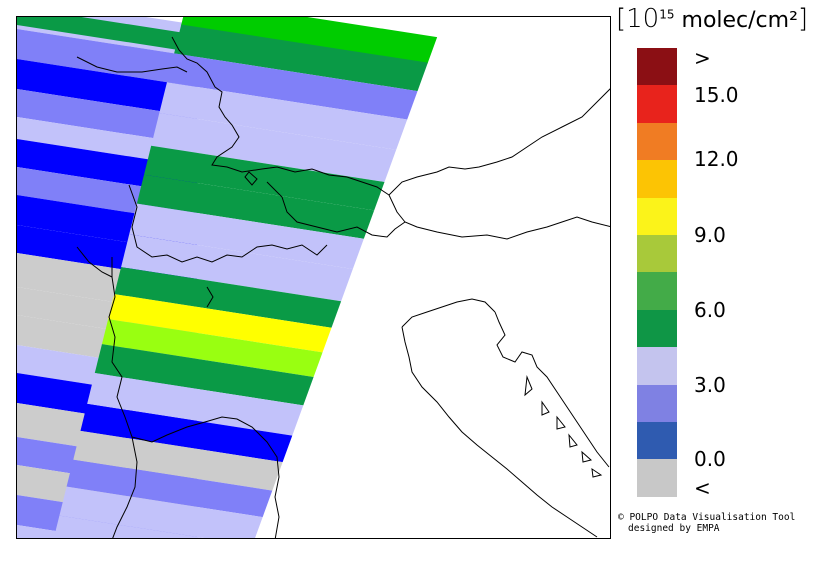  Describe the element at coordinates (710, 310) in the screenshot. I see `legend-label: 6.0` at that location.